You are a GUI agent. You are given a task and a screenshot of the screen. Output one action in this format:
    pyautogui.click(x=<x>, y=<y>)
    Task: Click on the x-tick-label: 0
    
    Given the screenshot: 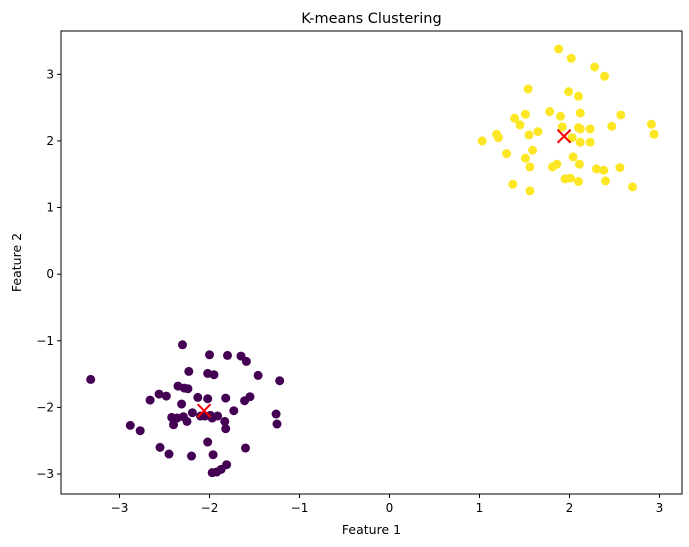 What is the action you would take?
    pyautogui.click(x=390, y=508)
    